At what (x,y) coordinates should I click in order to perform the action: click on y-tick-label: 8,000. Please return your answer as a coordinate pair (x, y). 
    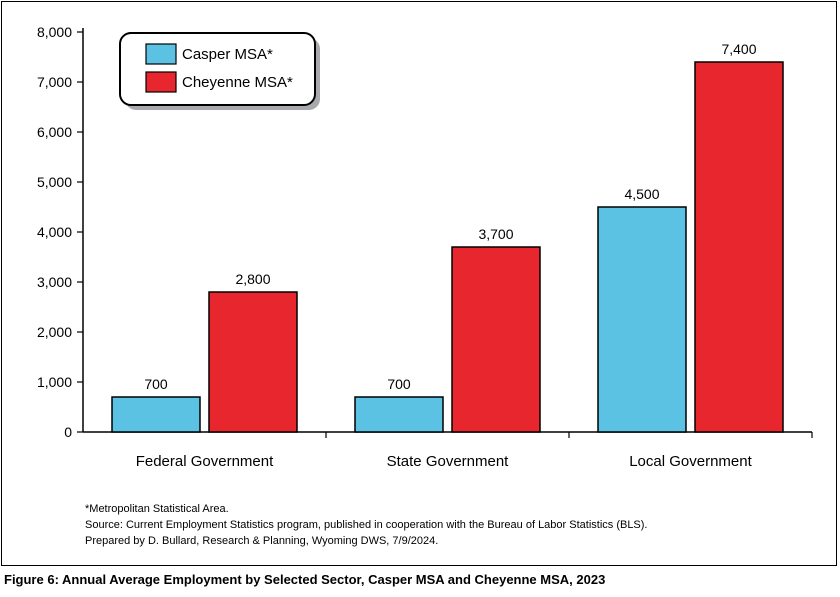
    Looking at the image, I should click on (54, 32).